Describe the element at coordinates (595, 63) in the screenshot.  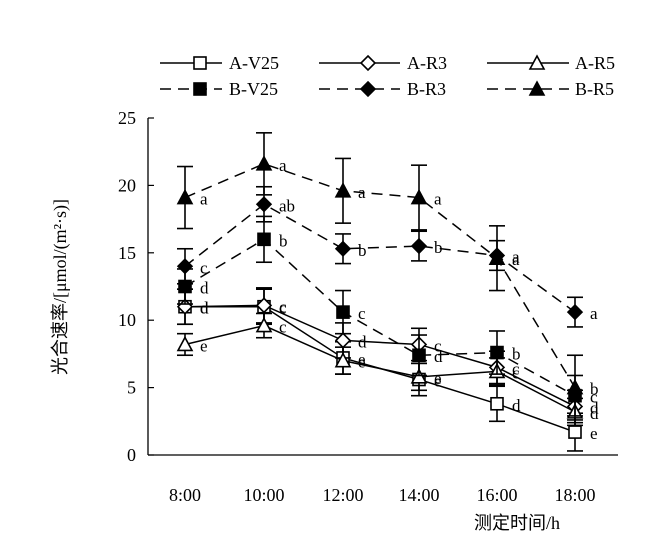
I see `legend-label: A-R5` at that location.